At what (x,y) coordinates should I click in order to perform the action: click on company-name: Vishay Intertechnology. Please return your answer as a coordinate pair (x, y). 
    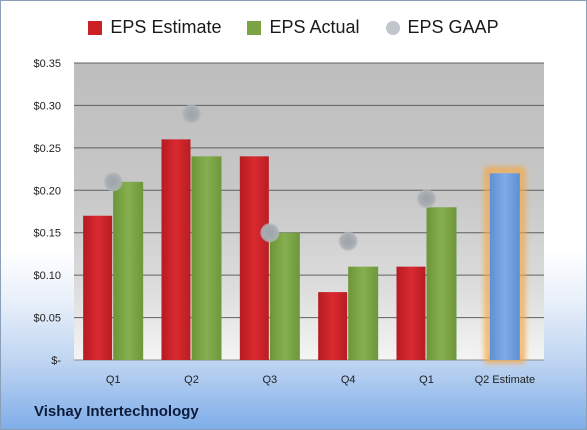
    Looking at the image, I should click on (116, 411).